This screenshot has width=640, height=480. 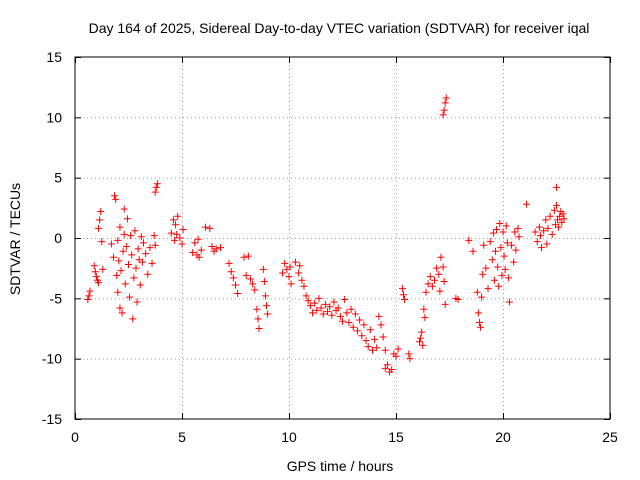 What do you see at coordinates (344, 437) in the screenshot?
I see `x-tick-labels: 0 5 10 15 20 25` at bounding box center [344, 437].